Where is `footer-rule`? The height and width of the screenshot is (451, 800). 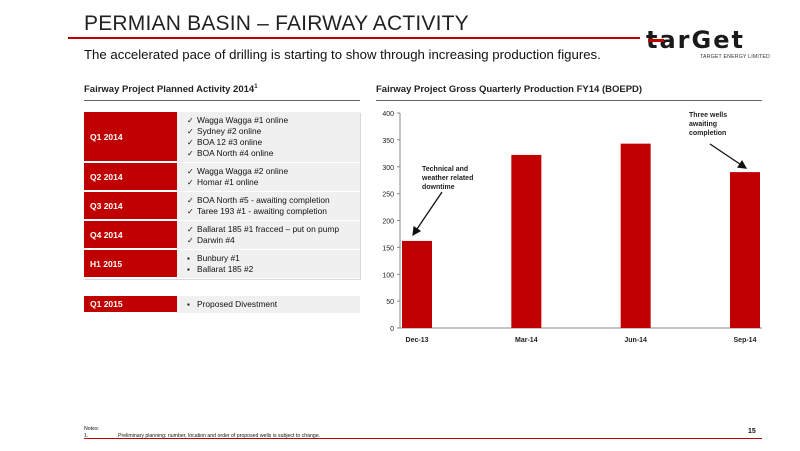
footer-rule is located at coordinates (423, 438).